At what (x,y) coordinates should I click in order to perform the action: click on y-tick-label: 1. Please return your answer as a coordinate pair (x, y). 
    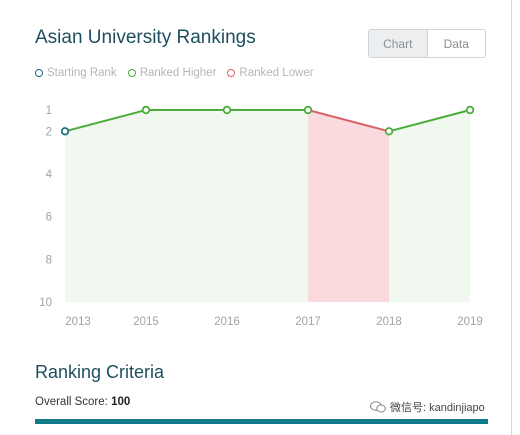
    Looking at the image, I should click on (49, 111).